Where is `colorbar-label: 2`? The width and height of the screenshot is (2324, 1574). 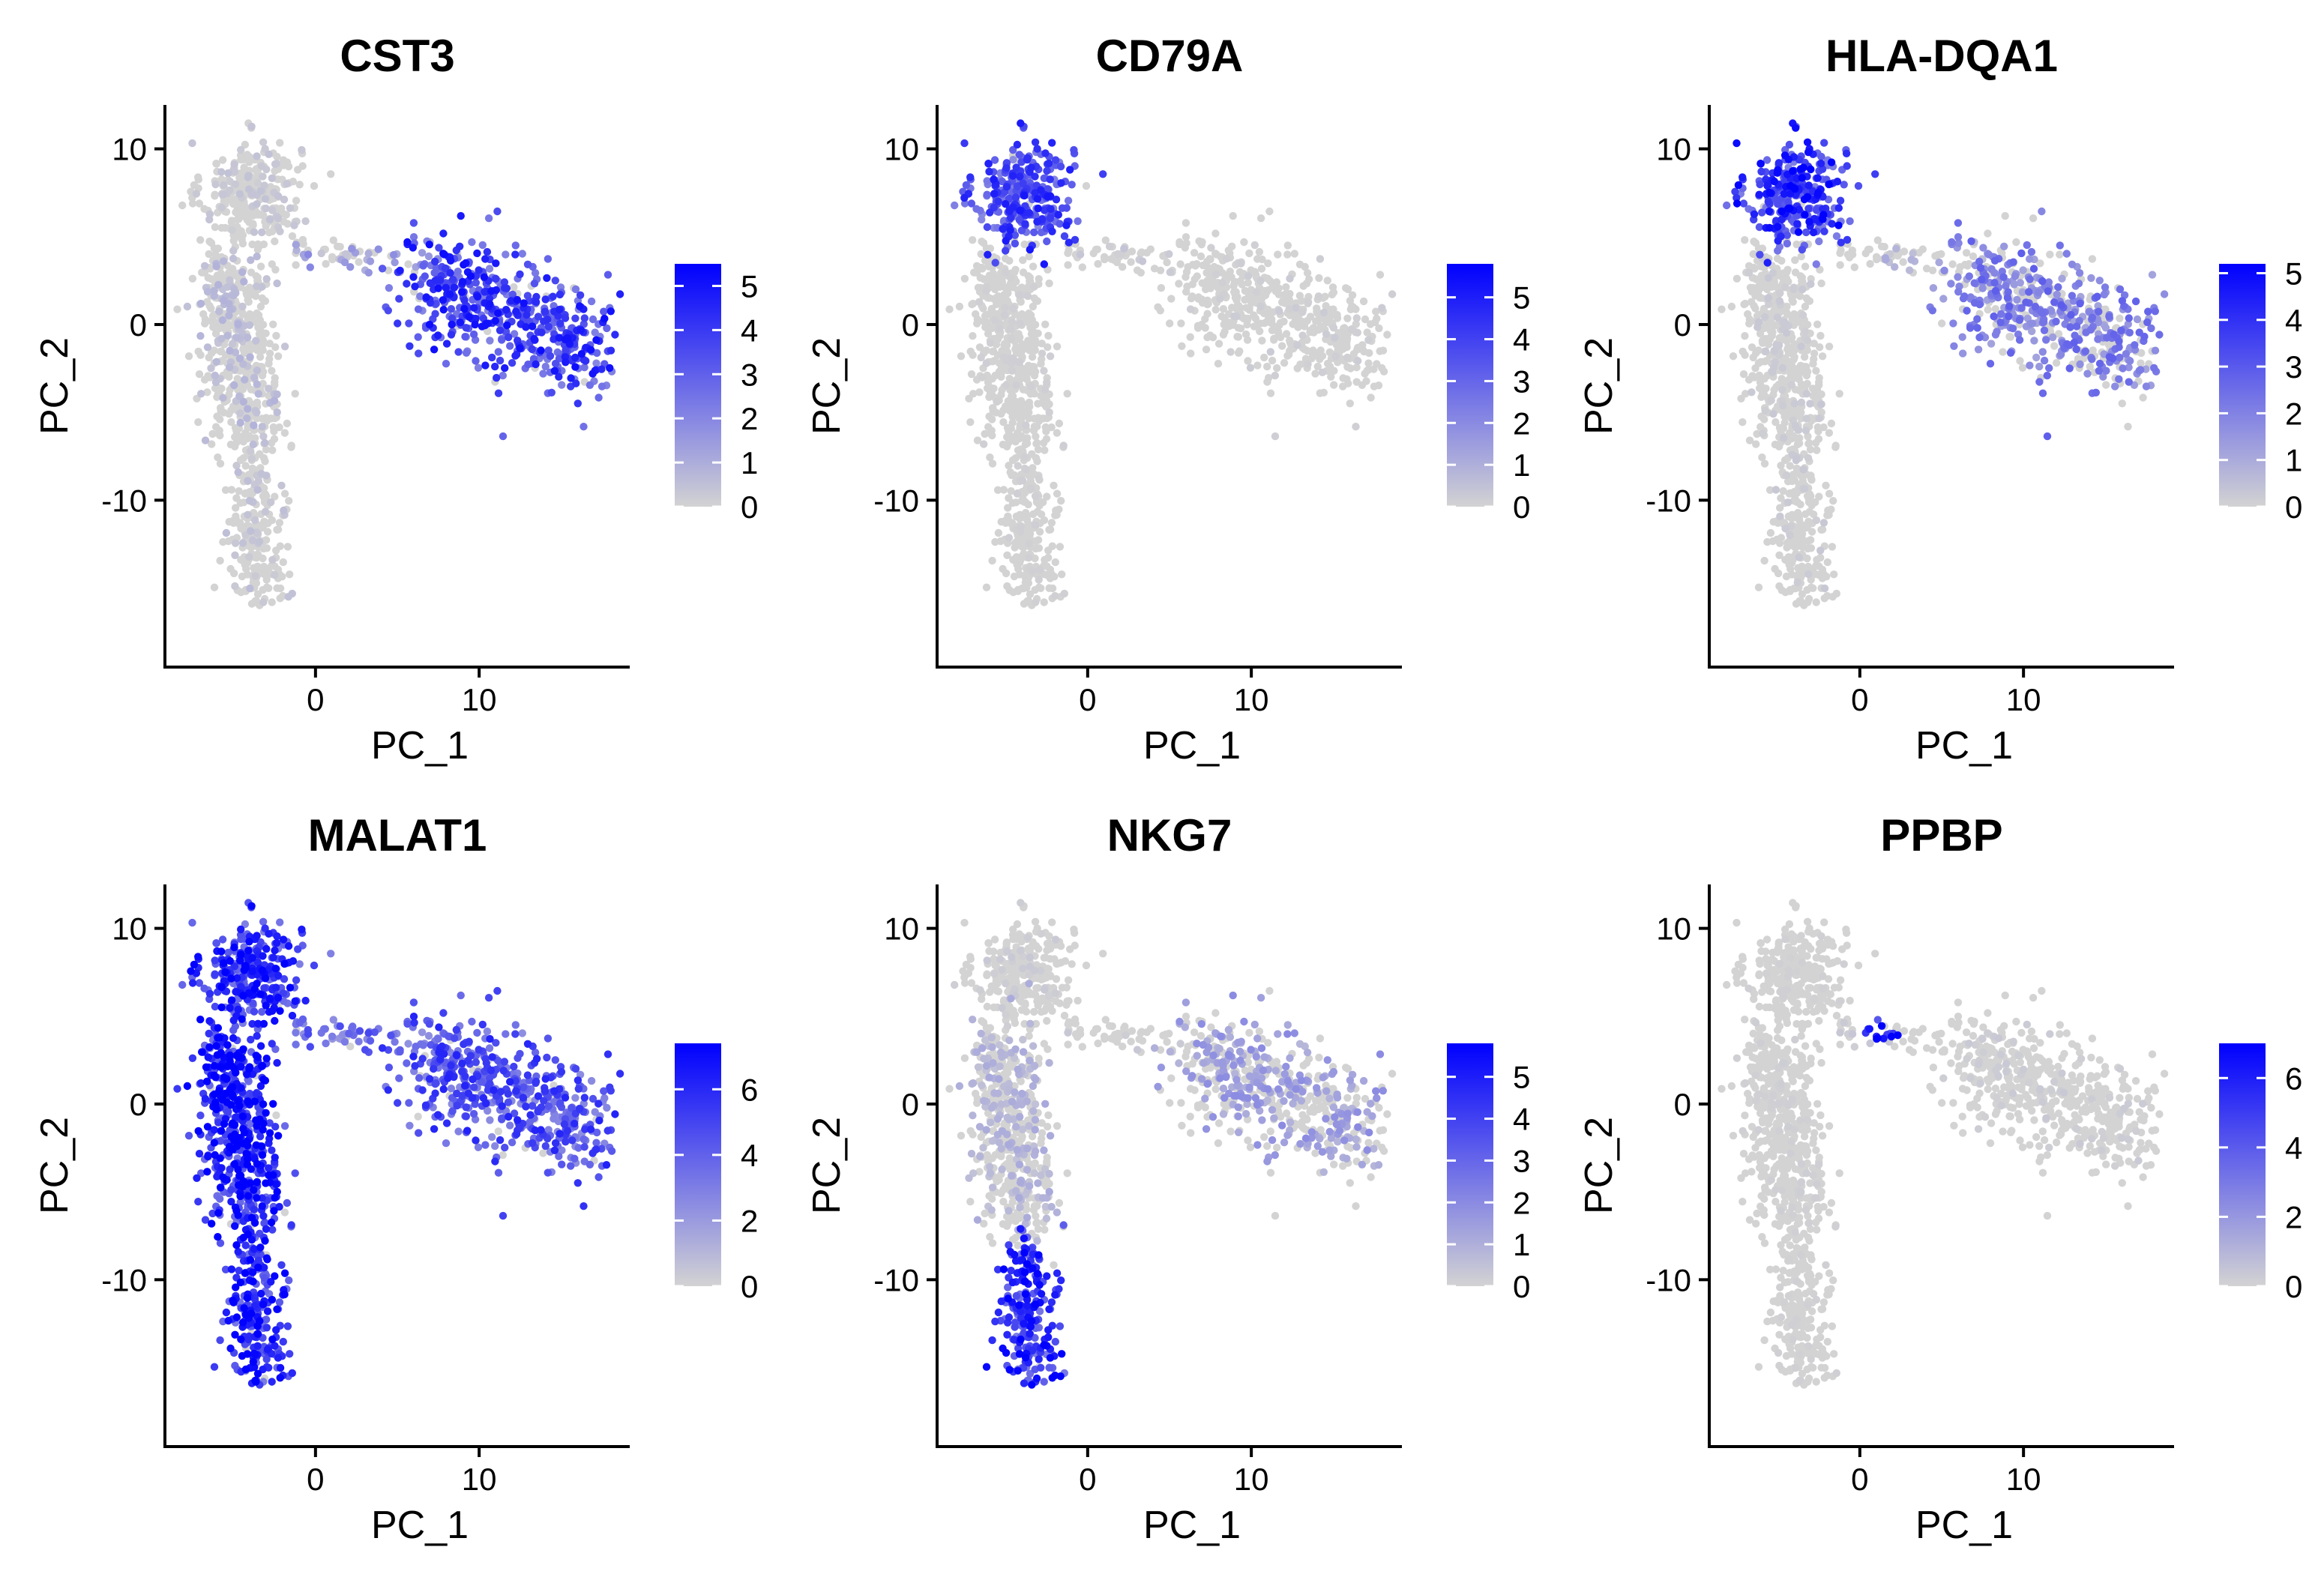 colorbar-label: 2 is located at coordinates (1521, 423).